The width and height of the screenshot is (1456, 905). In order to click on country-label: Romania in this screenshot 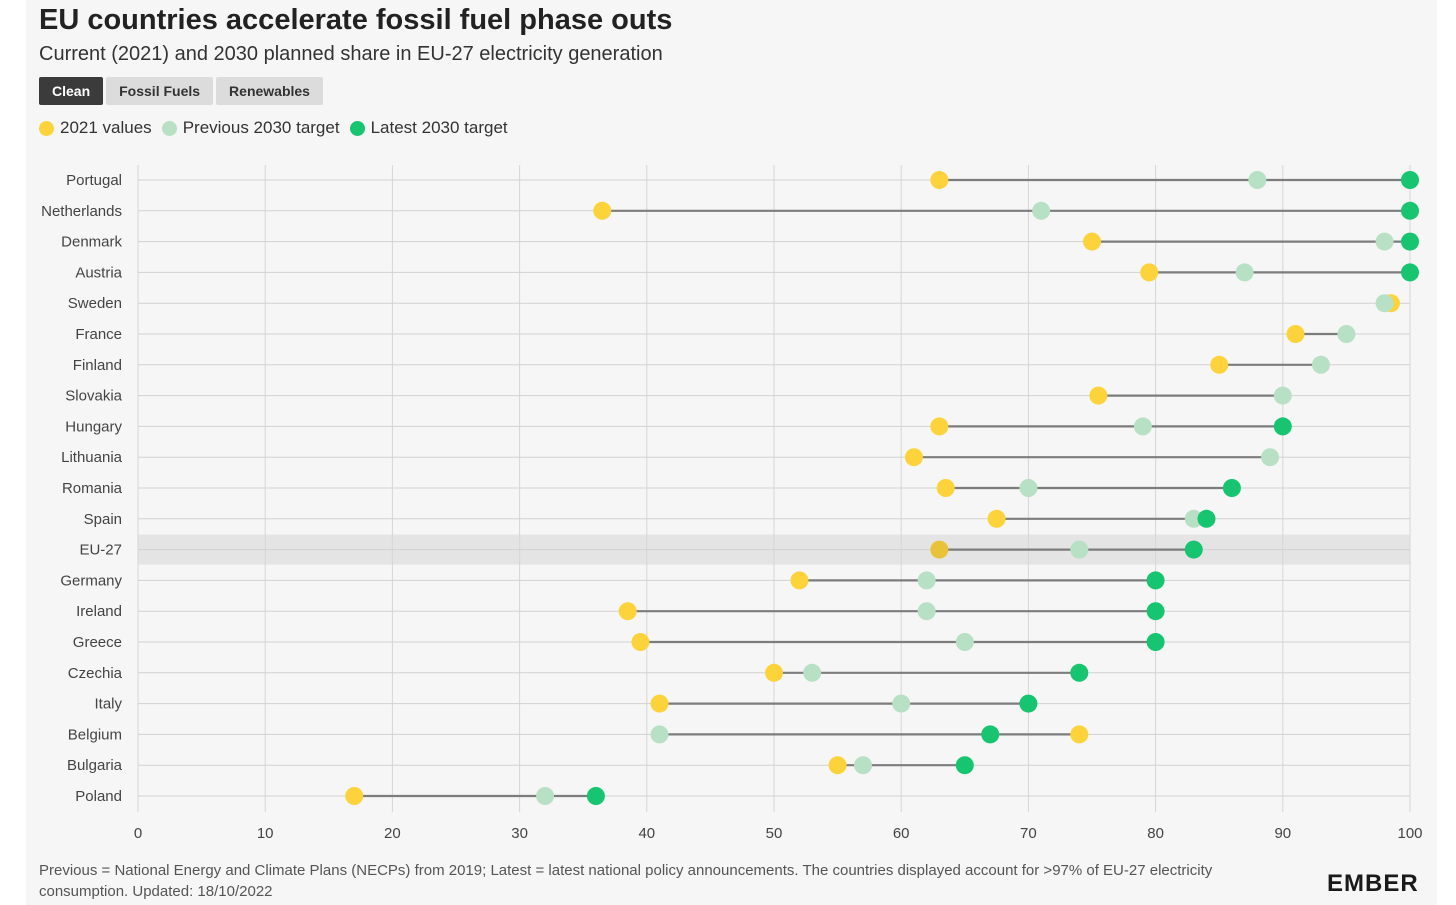, I will do `click(92, 488)`.